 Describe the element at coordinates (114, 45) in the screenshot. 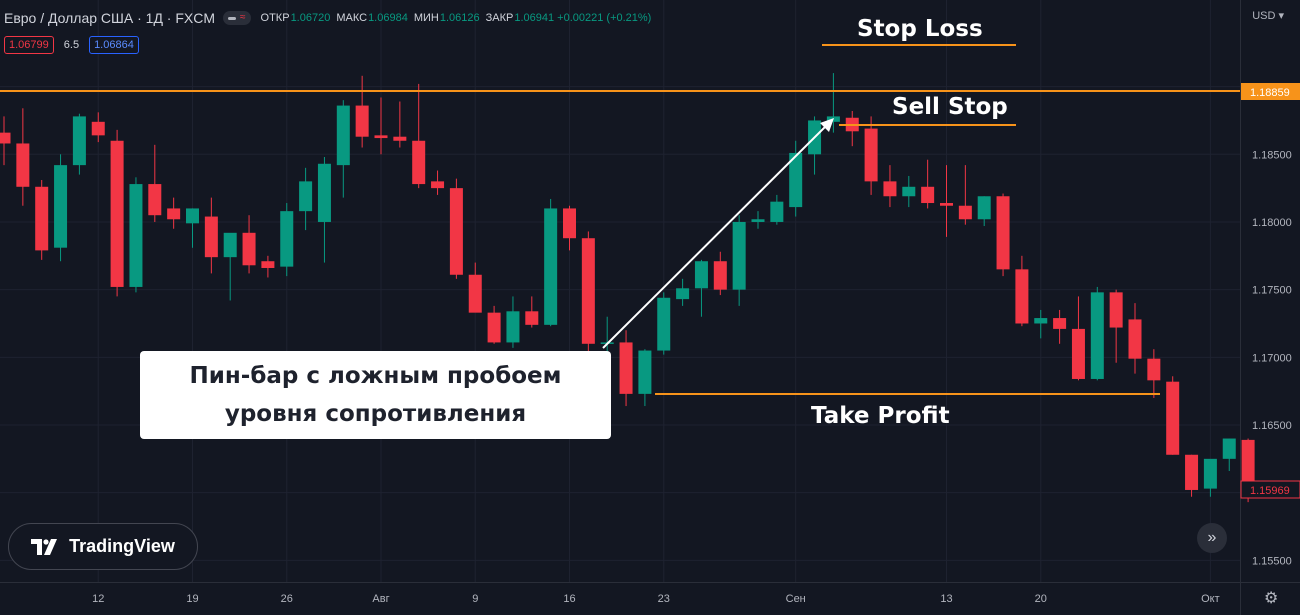

I see `buy-price-button: 1.06864` at that location.